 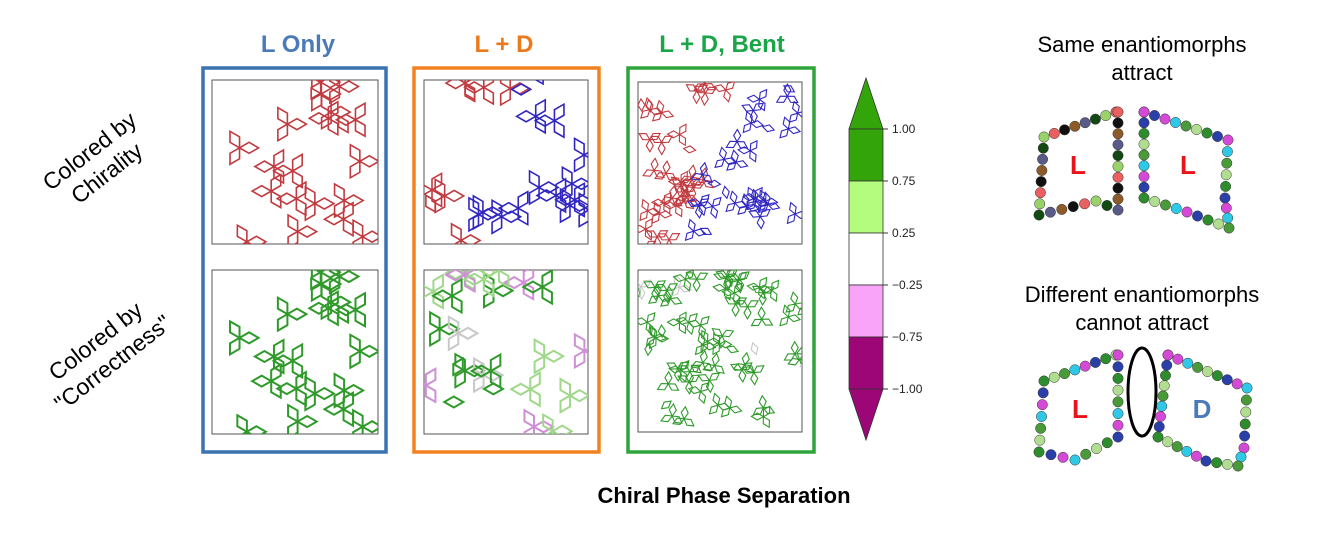 What do you see at coordinates (866, 103) in the screenshot?
I see `colorbar-top-arrow` at bounding box center [866, 103].